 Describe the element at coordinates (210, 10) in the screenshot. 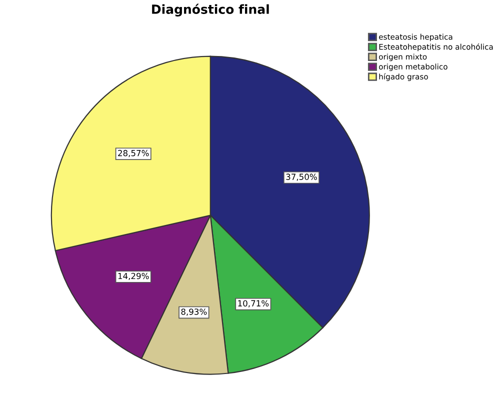

I see `chart-title: Diagnóstico final` at that location.